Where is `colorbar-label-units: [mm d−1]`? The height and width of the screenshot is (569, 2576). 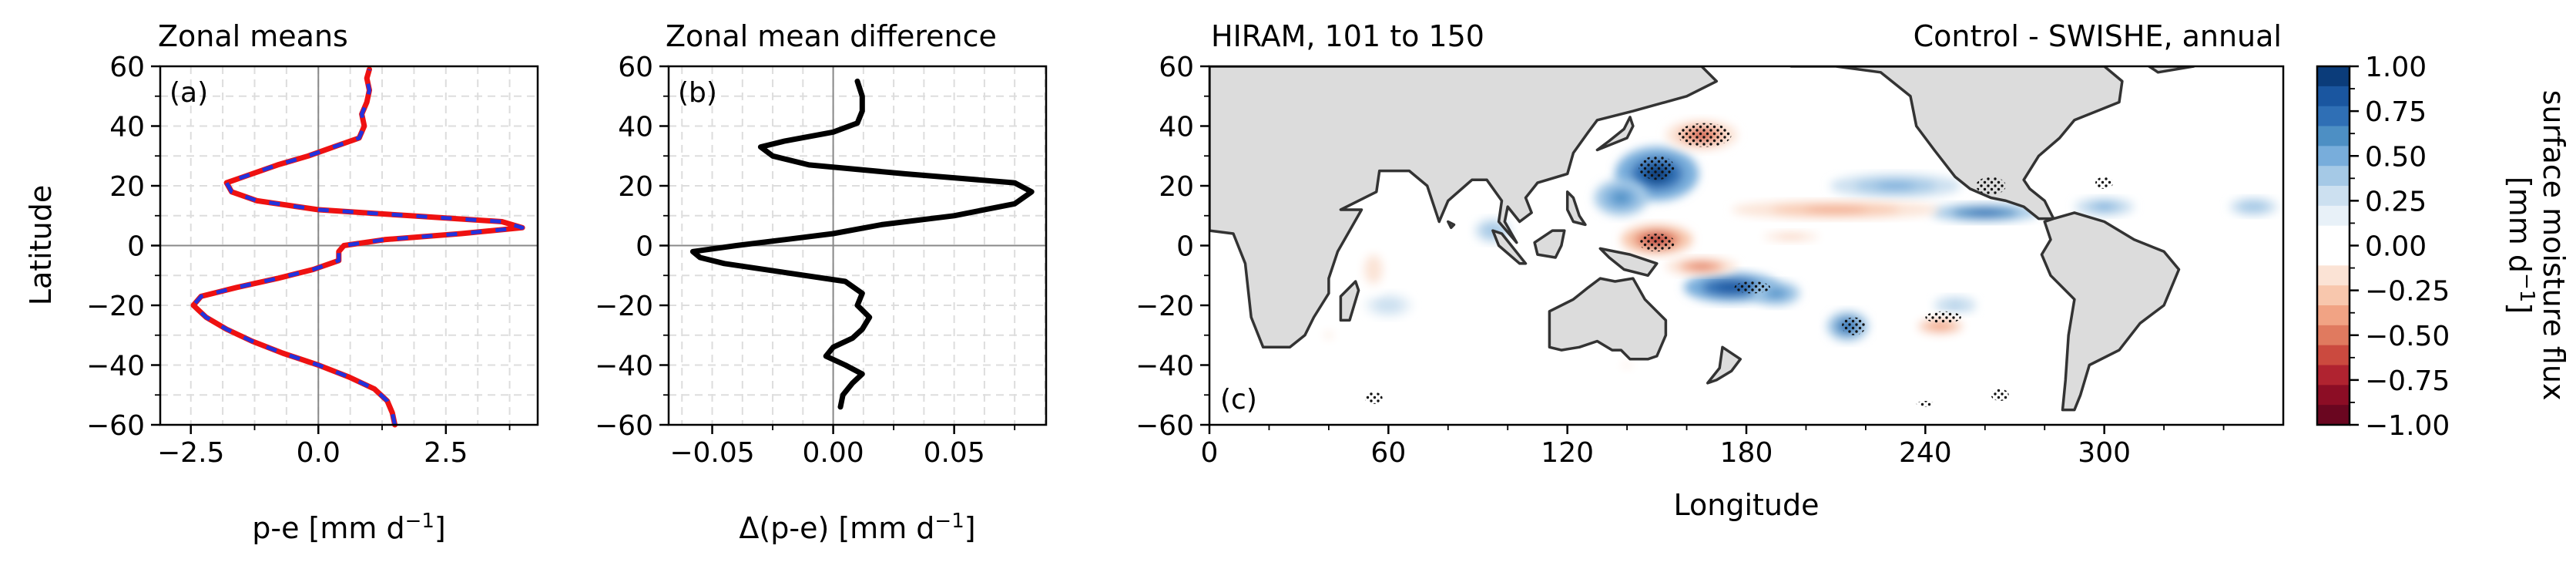 colorbar-label-units: [mm d−1] is located at coordinates (2520, 245).